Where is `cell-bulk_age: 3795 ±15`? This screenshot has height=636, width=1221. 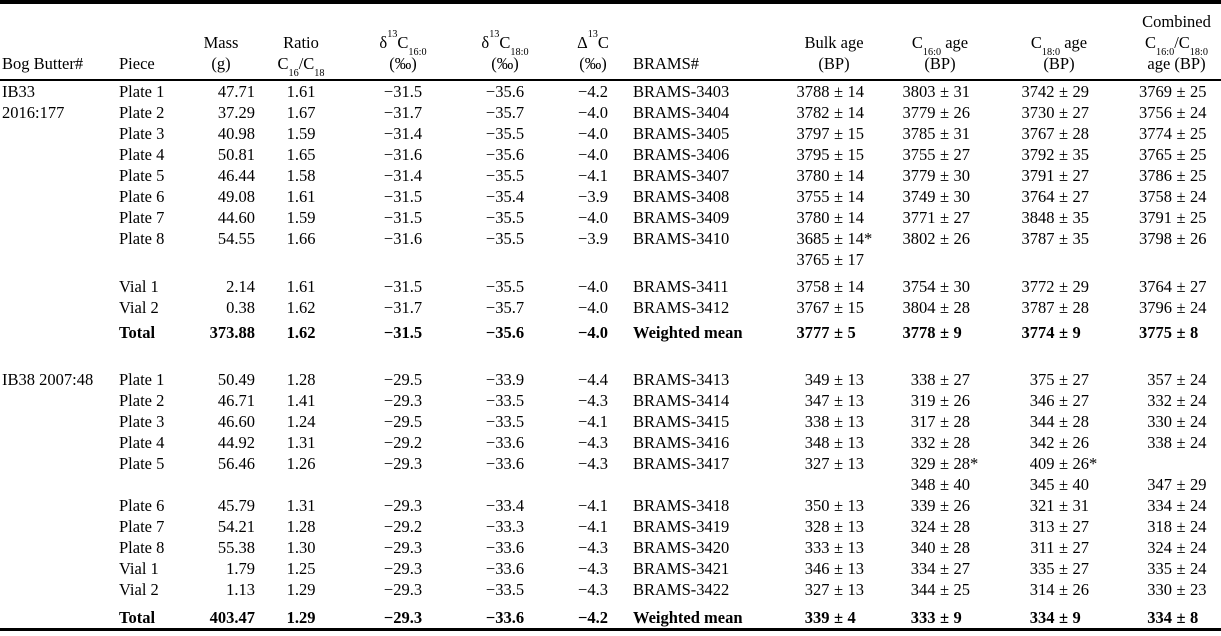 cell-bulk_age: 3795 ±15 is located at coordinates (830, 154).